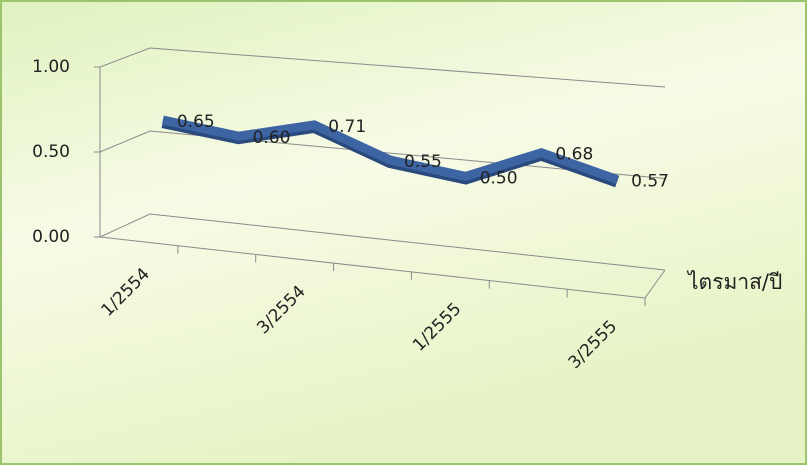 This screenshot has width=807, height=465. I want to click on y-tick-label: 1.00, so click(51, 67).